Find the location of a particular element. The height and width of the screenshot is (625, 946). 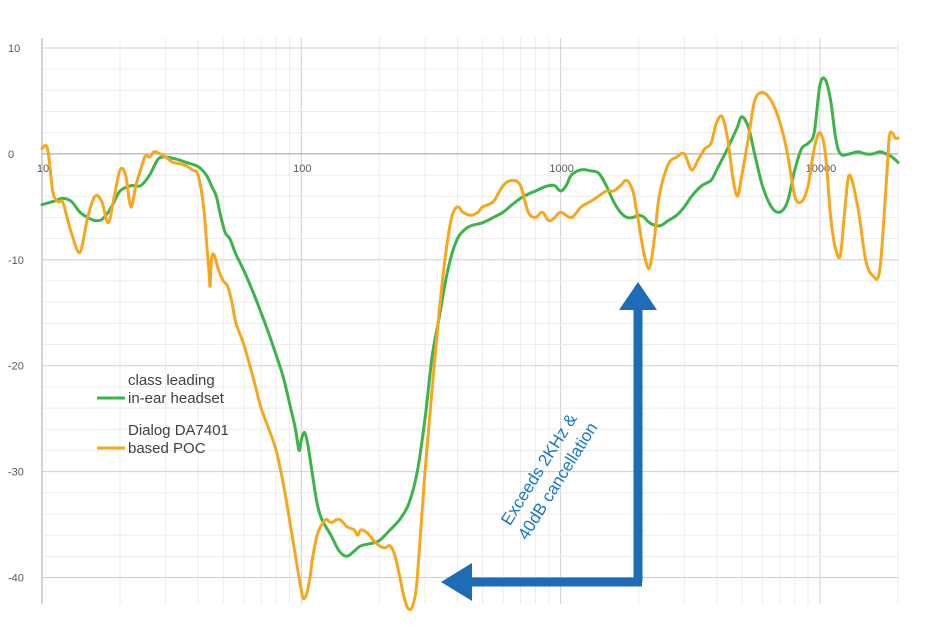

x-tick-label: 10 is located at coordinates (43, 169).